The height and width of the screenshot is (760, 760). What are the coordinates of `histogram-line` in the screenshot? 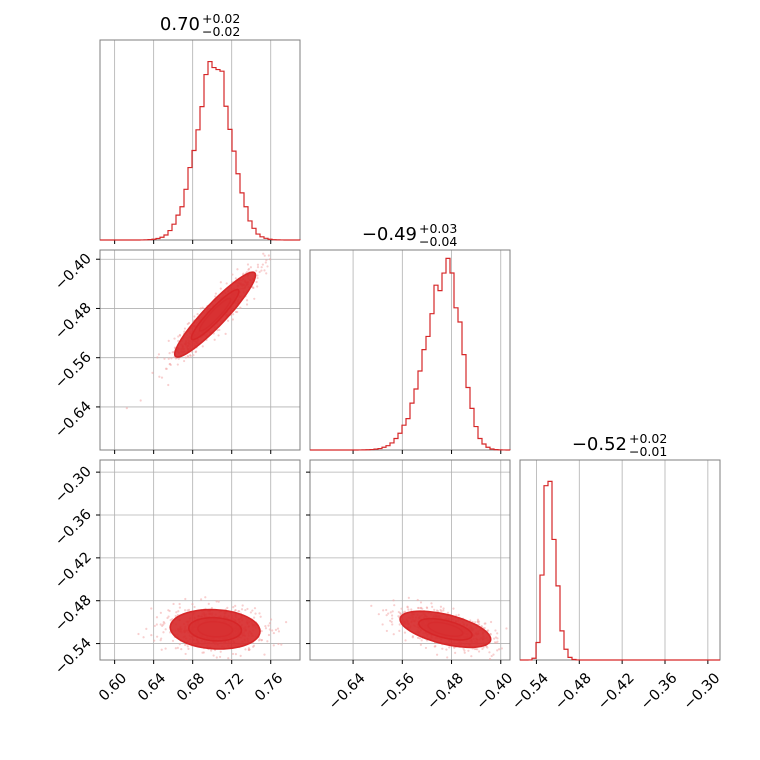 It's located at (620, 570).